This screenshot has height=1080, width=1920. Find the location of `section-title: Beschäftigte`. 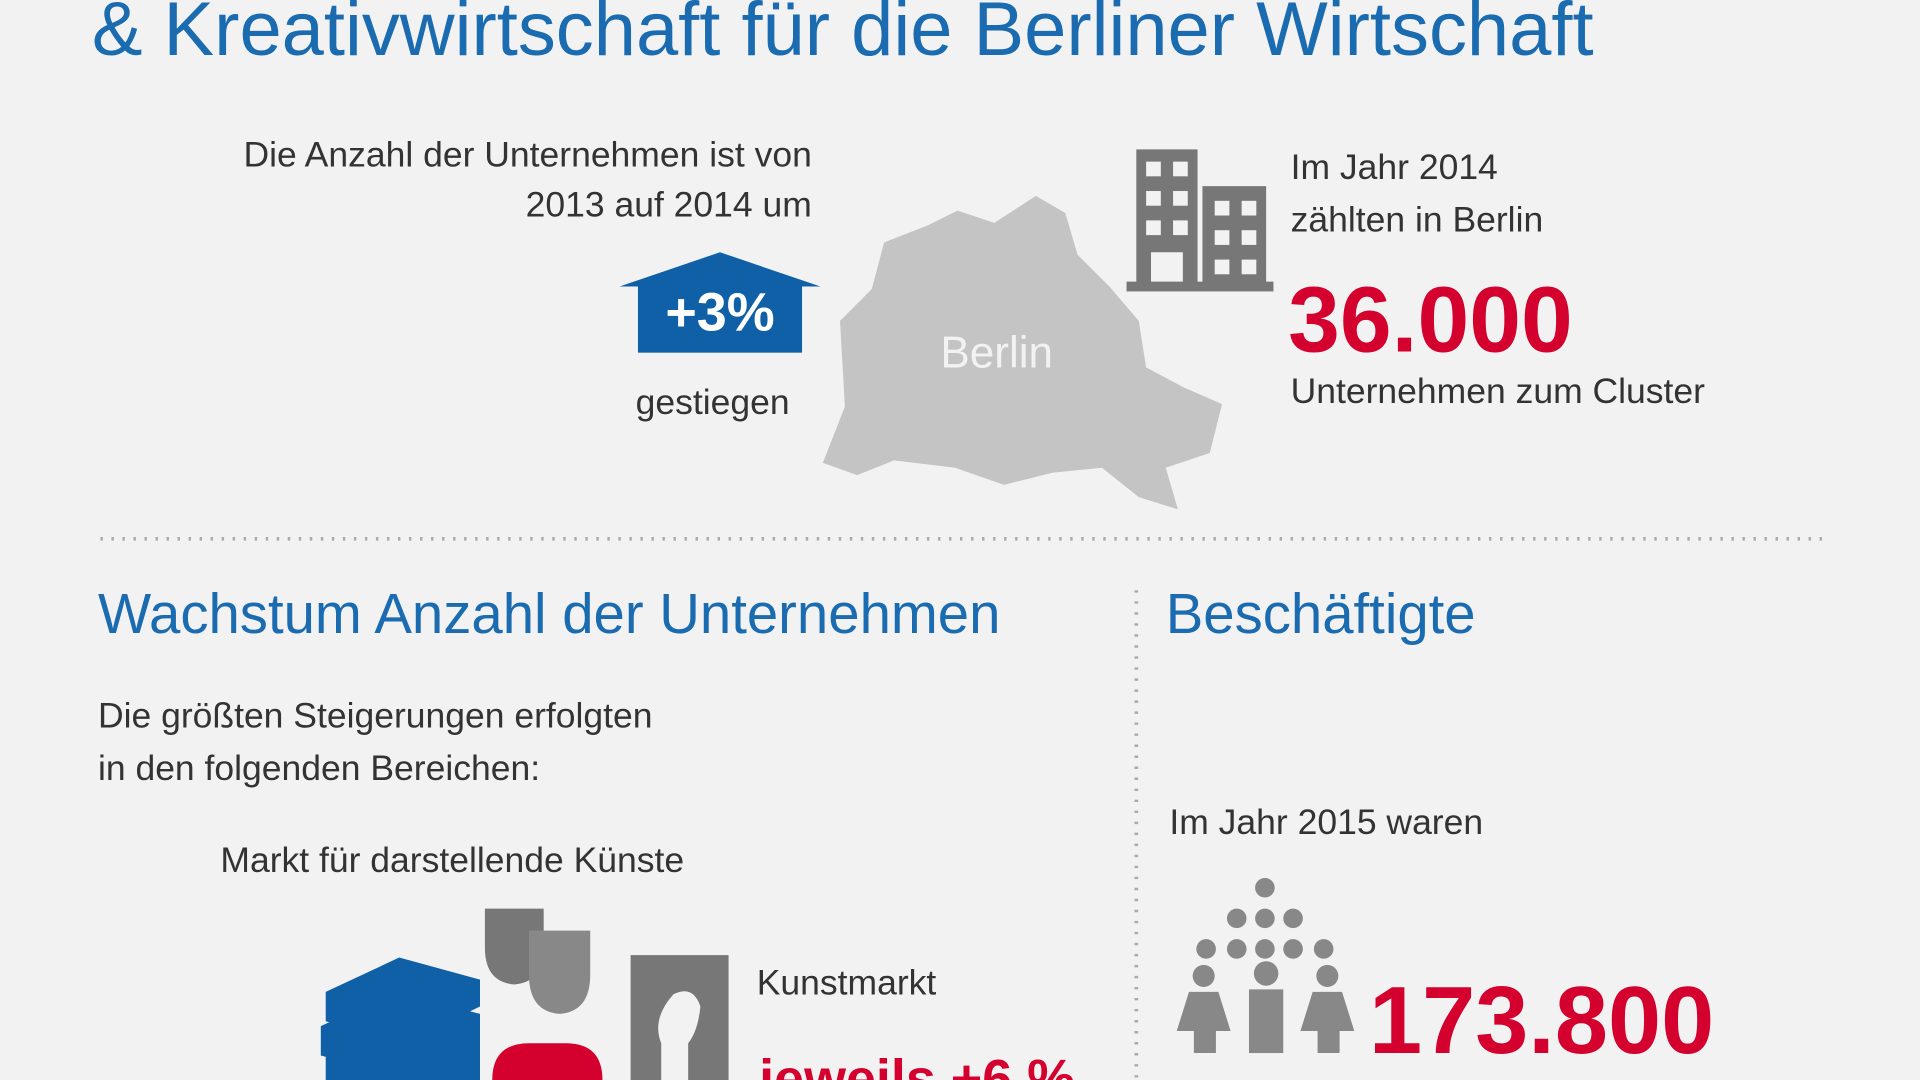

section-title: Beschäftigte is located at coordinates (1321, 613).